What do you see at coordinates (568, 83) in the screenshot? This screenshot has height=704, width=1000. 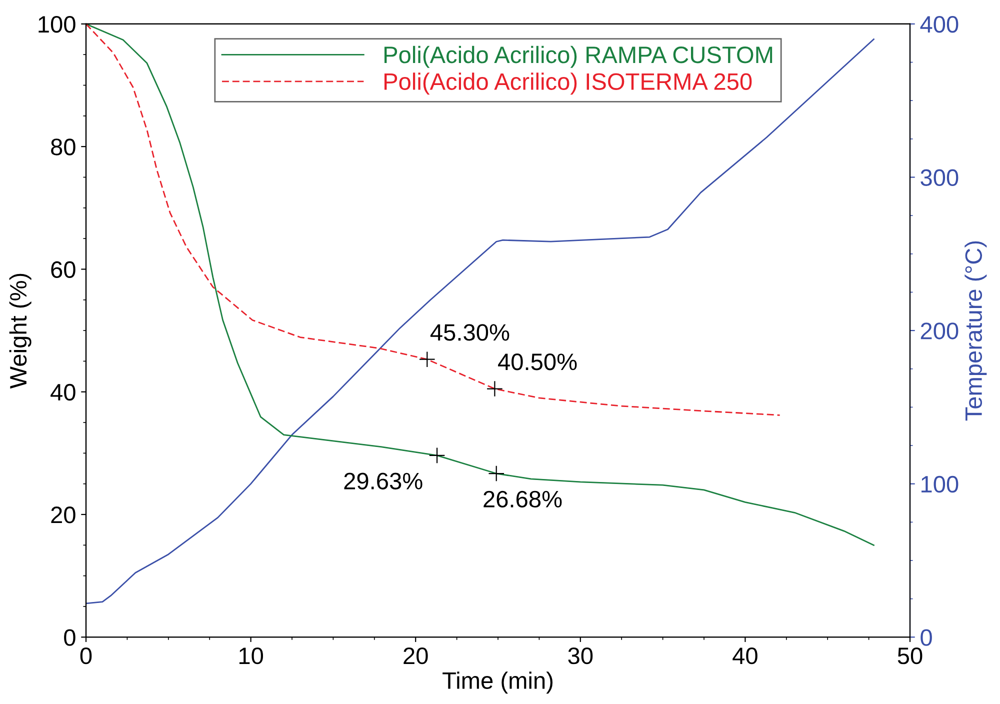 I see `text: Poli(Acido Acrilico) ISOTERMA 250` at bounding box center [568, 83].